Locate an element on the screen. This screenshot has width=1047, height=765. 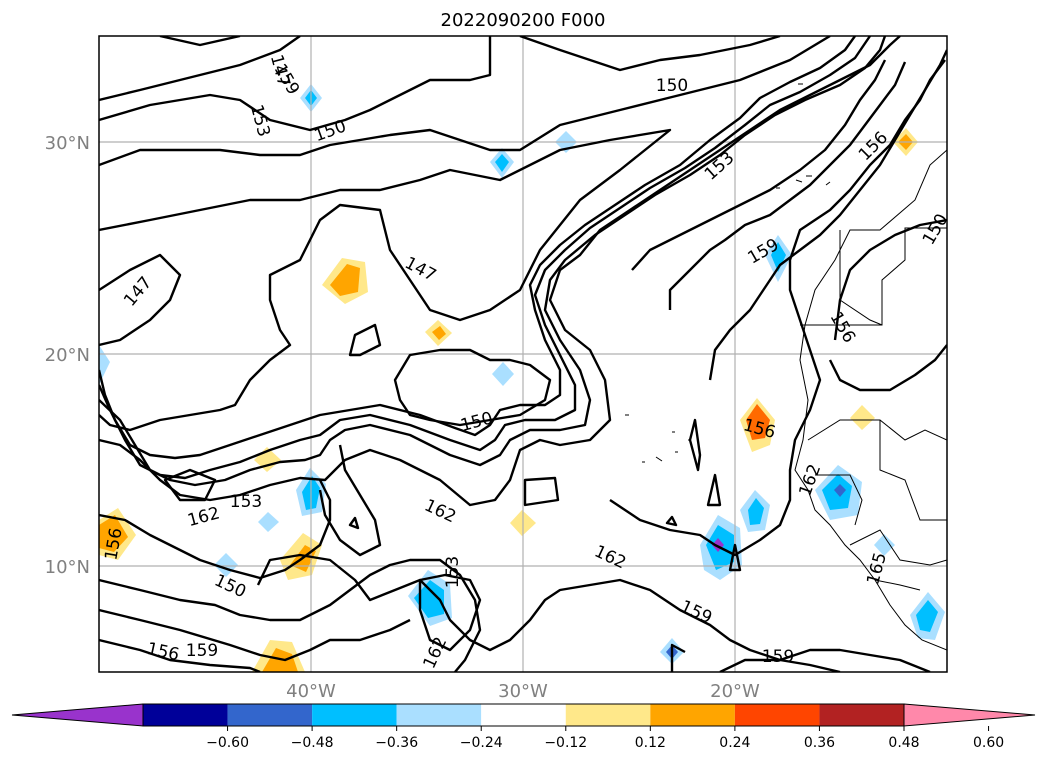
africa-coastline is located at coordinates (870, 400).